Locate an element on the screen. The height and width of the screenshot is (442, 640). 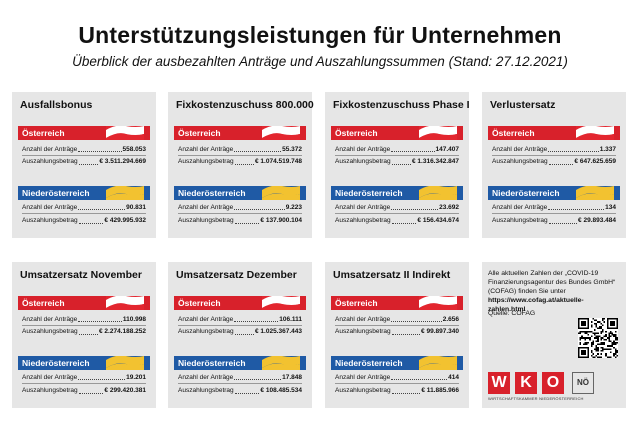
card-title: Verlustersatz is located at coordinates (523, 105).